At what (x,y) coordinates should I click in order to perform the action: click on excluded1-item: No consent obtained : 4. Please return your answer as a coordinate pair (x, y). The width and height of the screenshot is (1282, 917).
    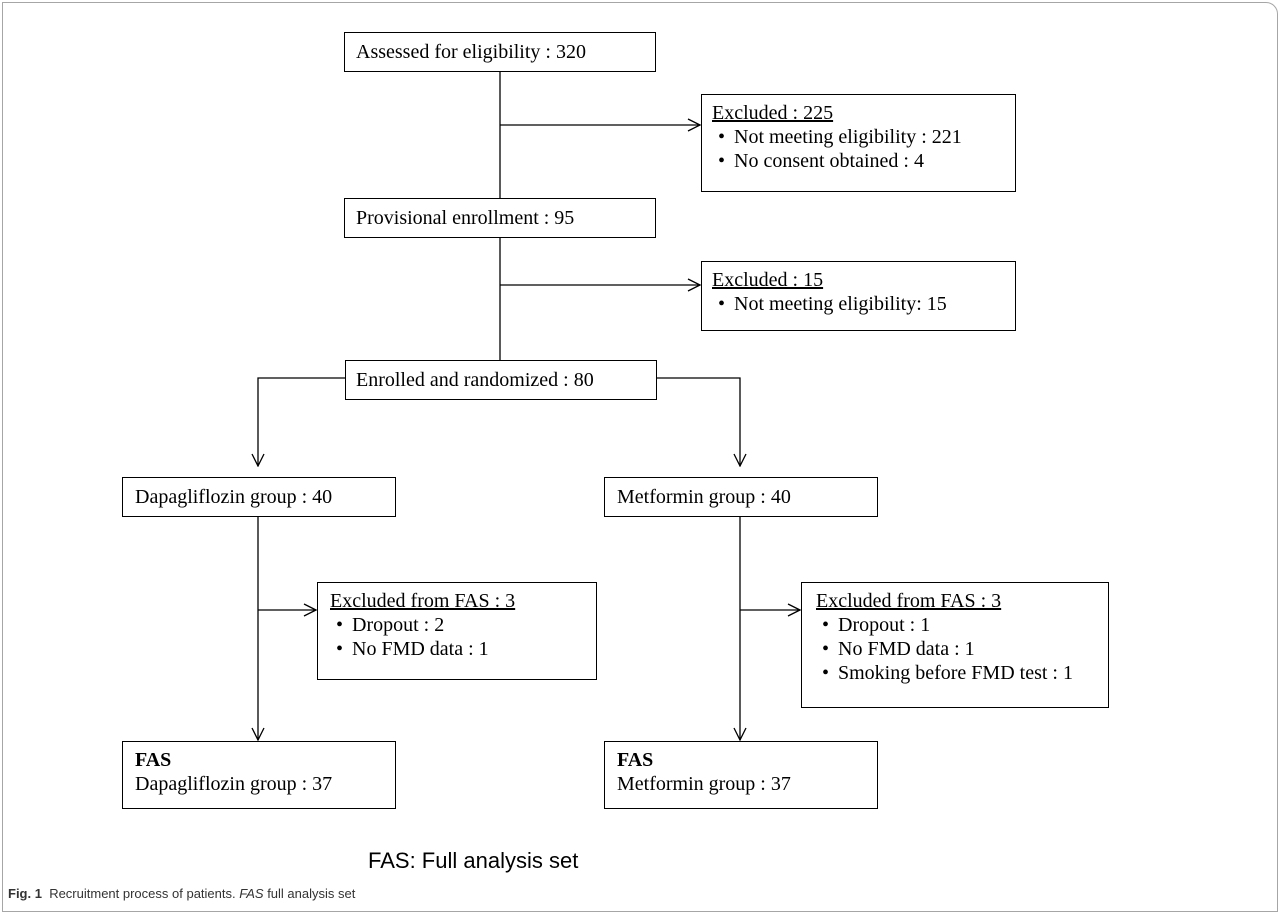
    Looking at the image, I should click on (863, 161).